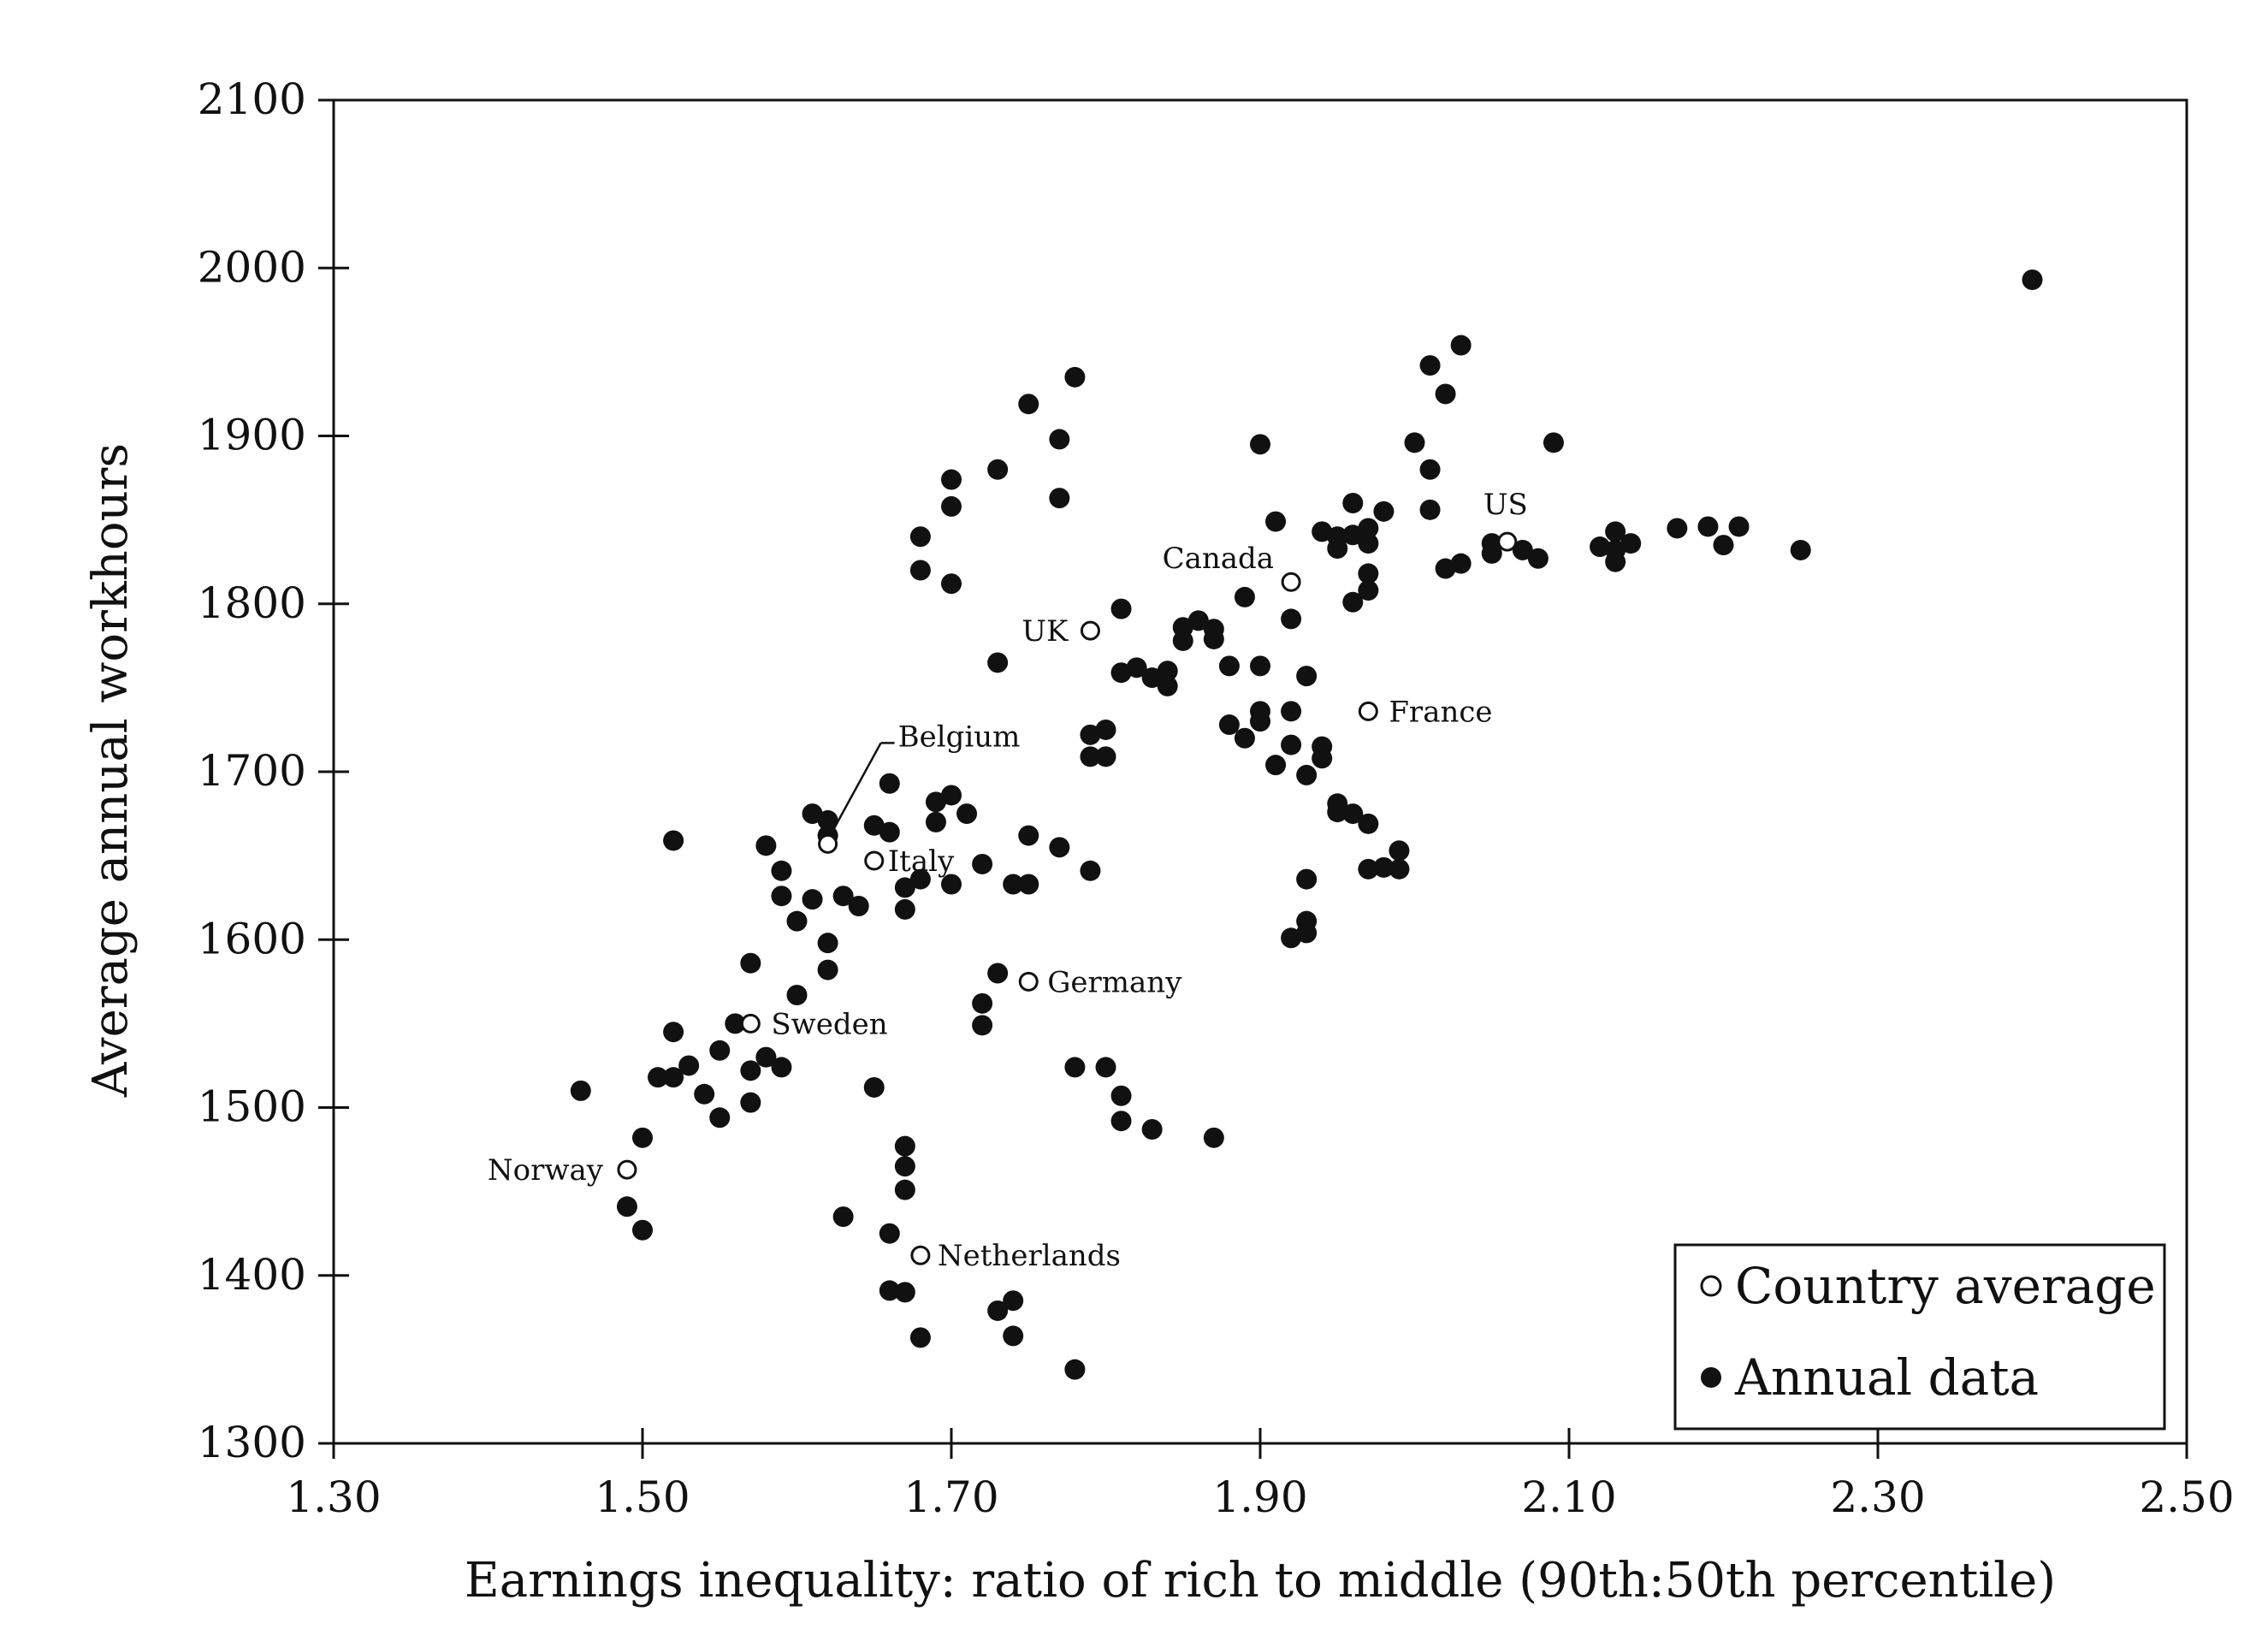 This screenshot has height=1641, width=2268. I want to click on legend-open-circle-icon, so click(1711, 1286).